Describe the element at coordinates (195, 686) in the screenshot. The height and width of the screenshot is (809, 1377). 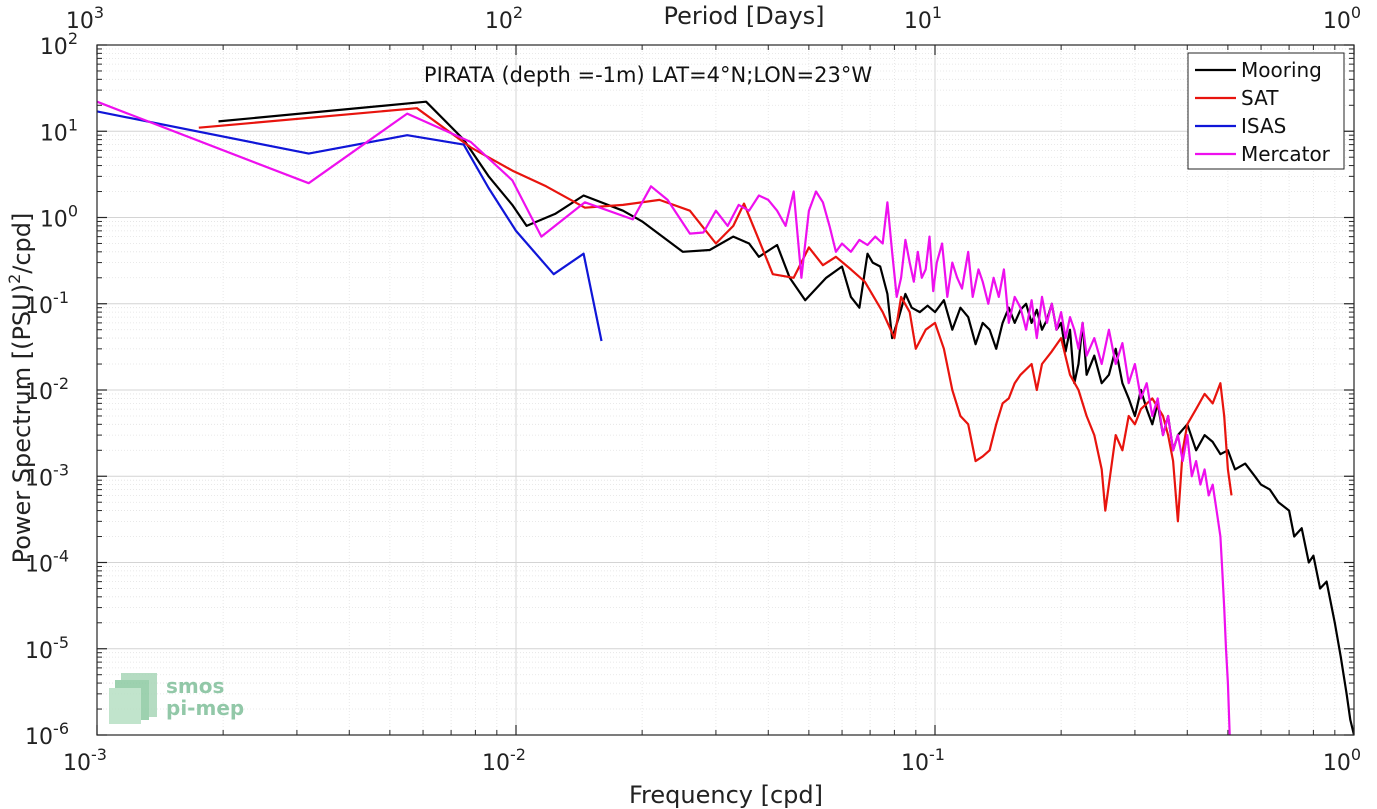
I see `logo-text-line1: smos` at that location.